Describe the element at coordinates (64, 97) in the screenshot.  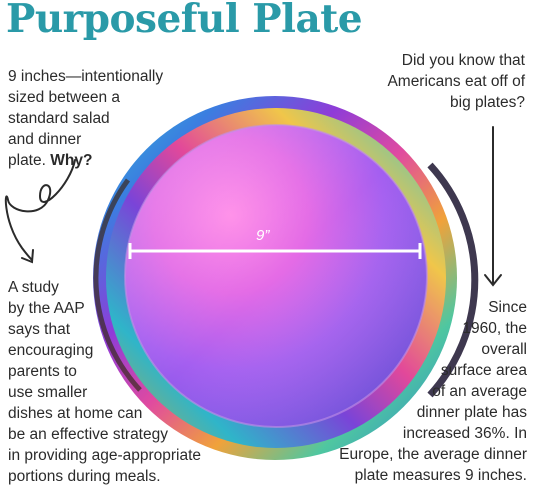
I see `intro-line: sized between a` at that location.